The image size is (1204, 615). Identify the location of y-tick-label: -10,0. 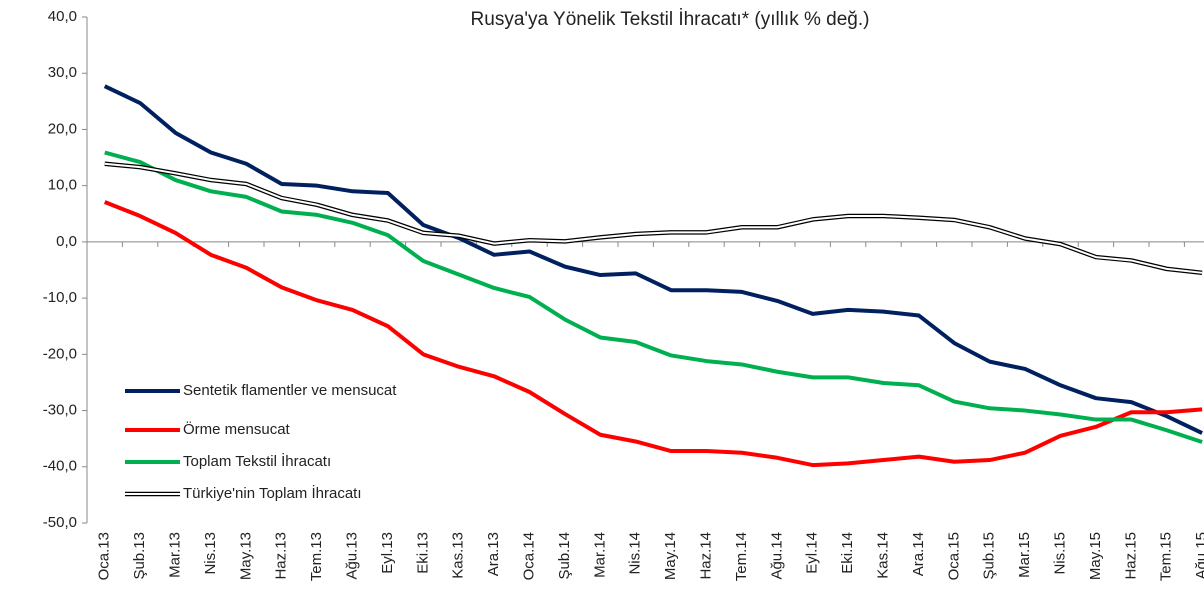
(60, 297).